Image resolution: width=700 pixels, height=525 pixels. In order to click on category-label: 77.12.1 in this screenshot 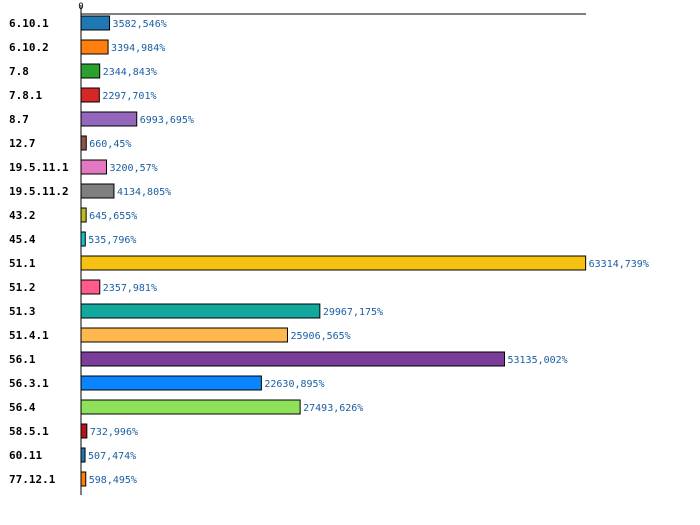, I will do `click(32, 479)`.